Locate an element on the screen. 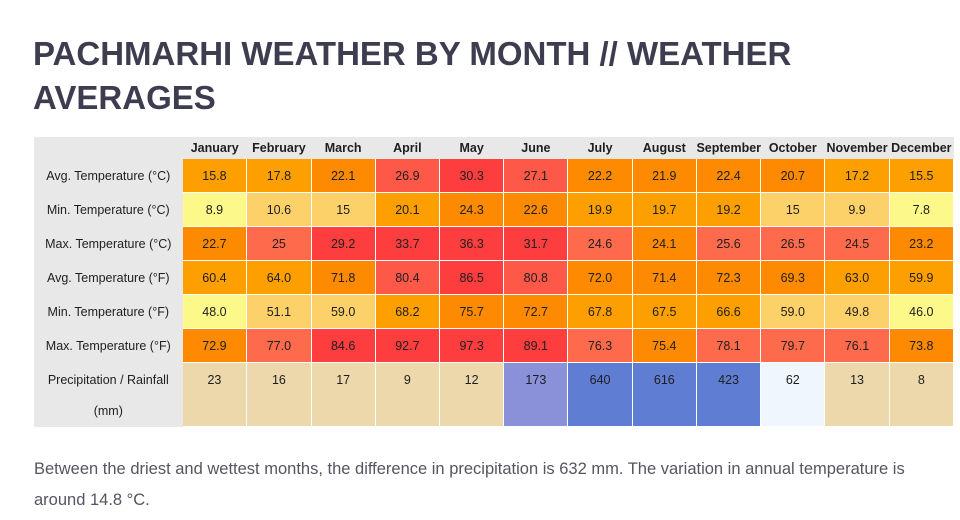 The width and height of the screenshot is (960, 520). value-cell: 72.9 is located at coordinates (215, 345).